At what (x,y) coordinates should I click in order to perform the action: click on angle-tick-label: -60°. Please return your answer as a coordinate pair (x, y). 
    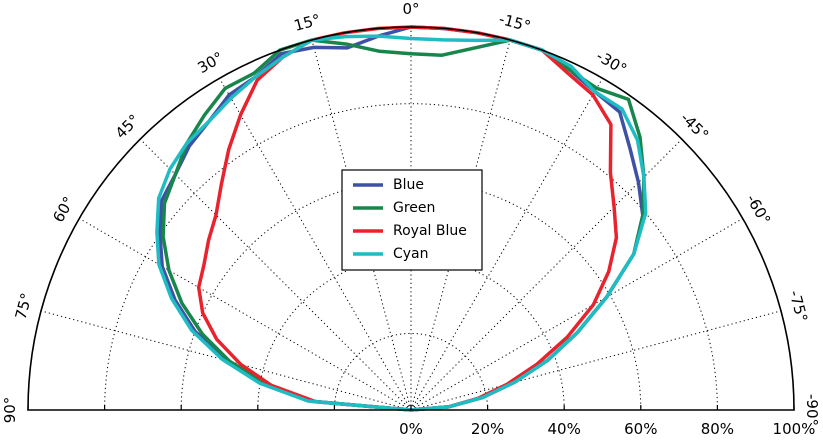
    Looking at the image, I should click on (759, 209).